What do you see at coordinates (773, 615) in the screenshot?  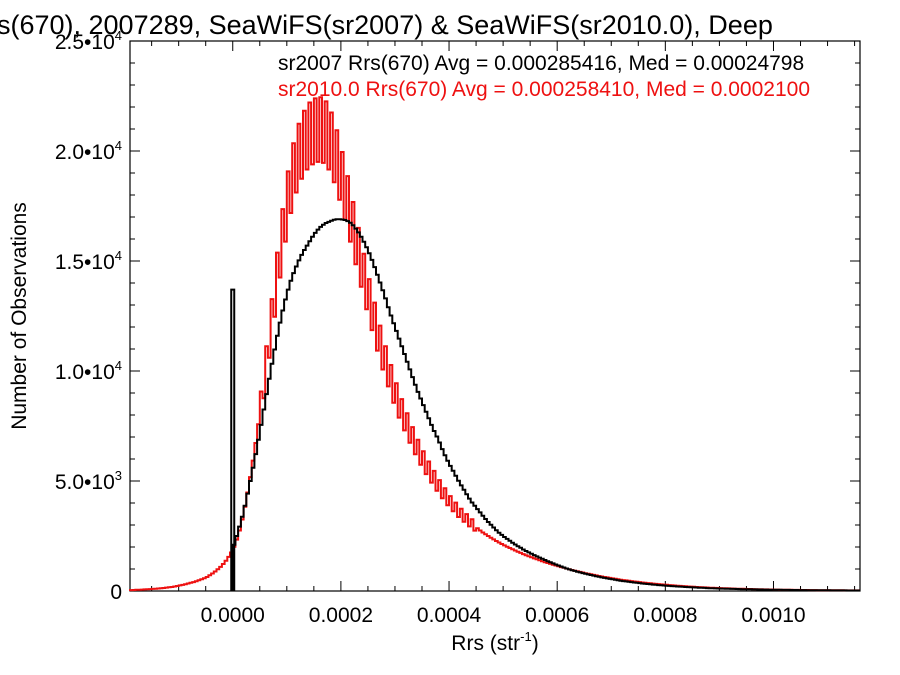 I see `x-tick-label: 0.0010` at bounding box center [773, 615].